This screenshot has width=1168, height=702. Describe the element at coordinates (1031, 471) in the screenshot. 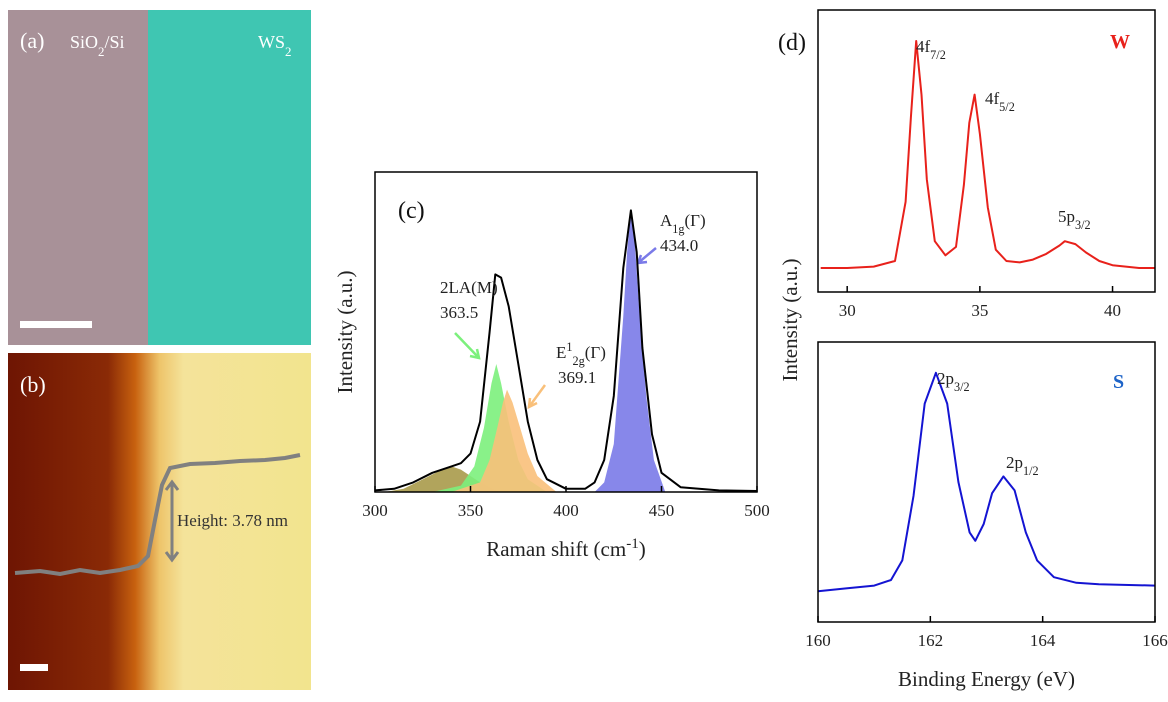

I see `text-segment: 1/2` at that location.